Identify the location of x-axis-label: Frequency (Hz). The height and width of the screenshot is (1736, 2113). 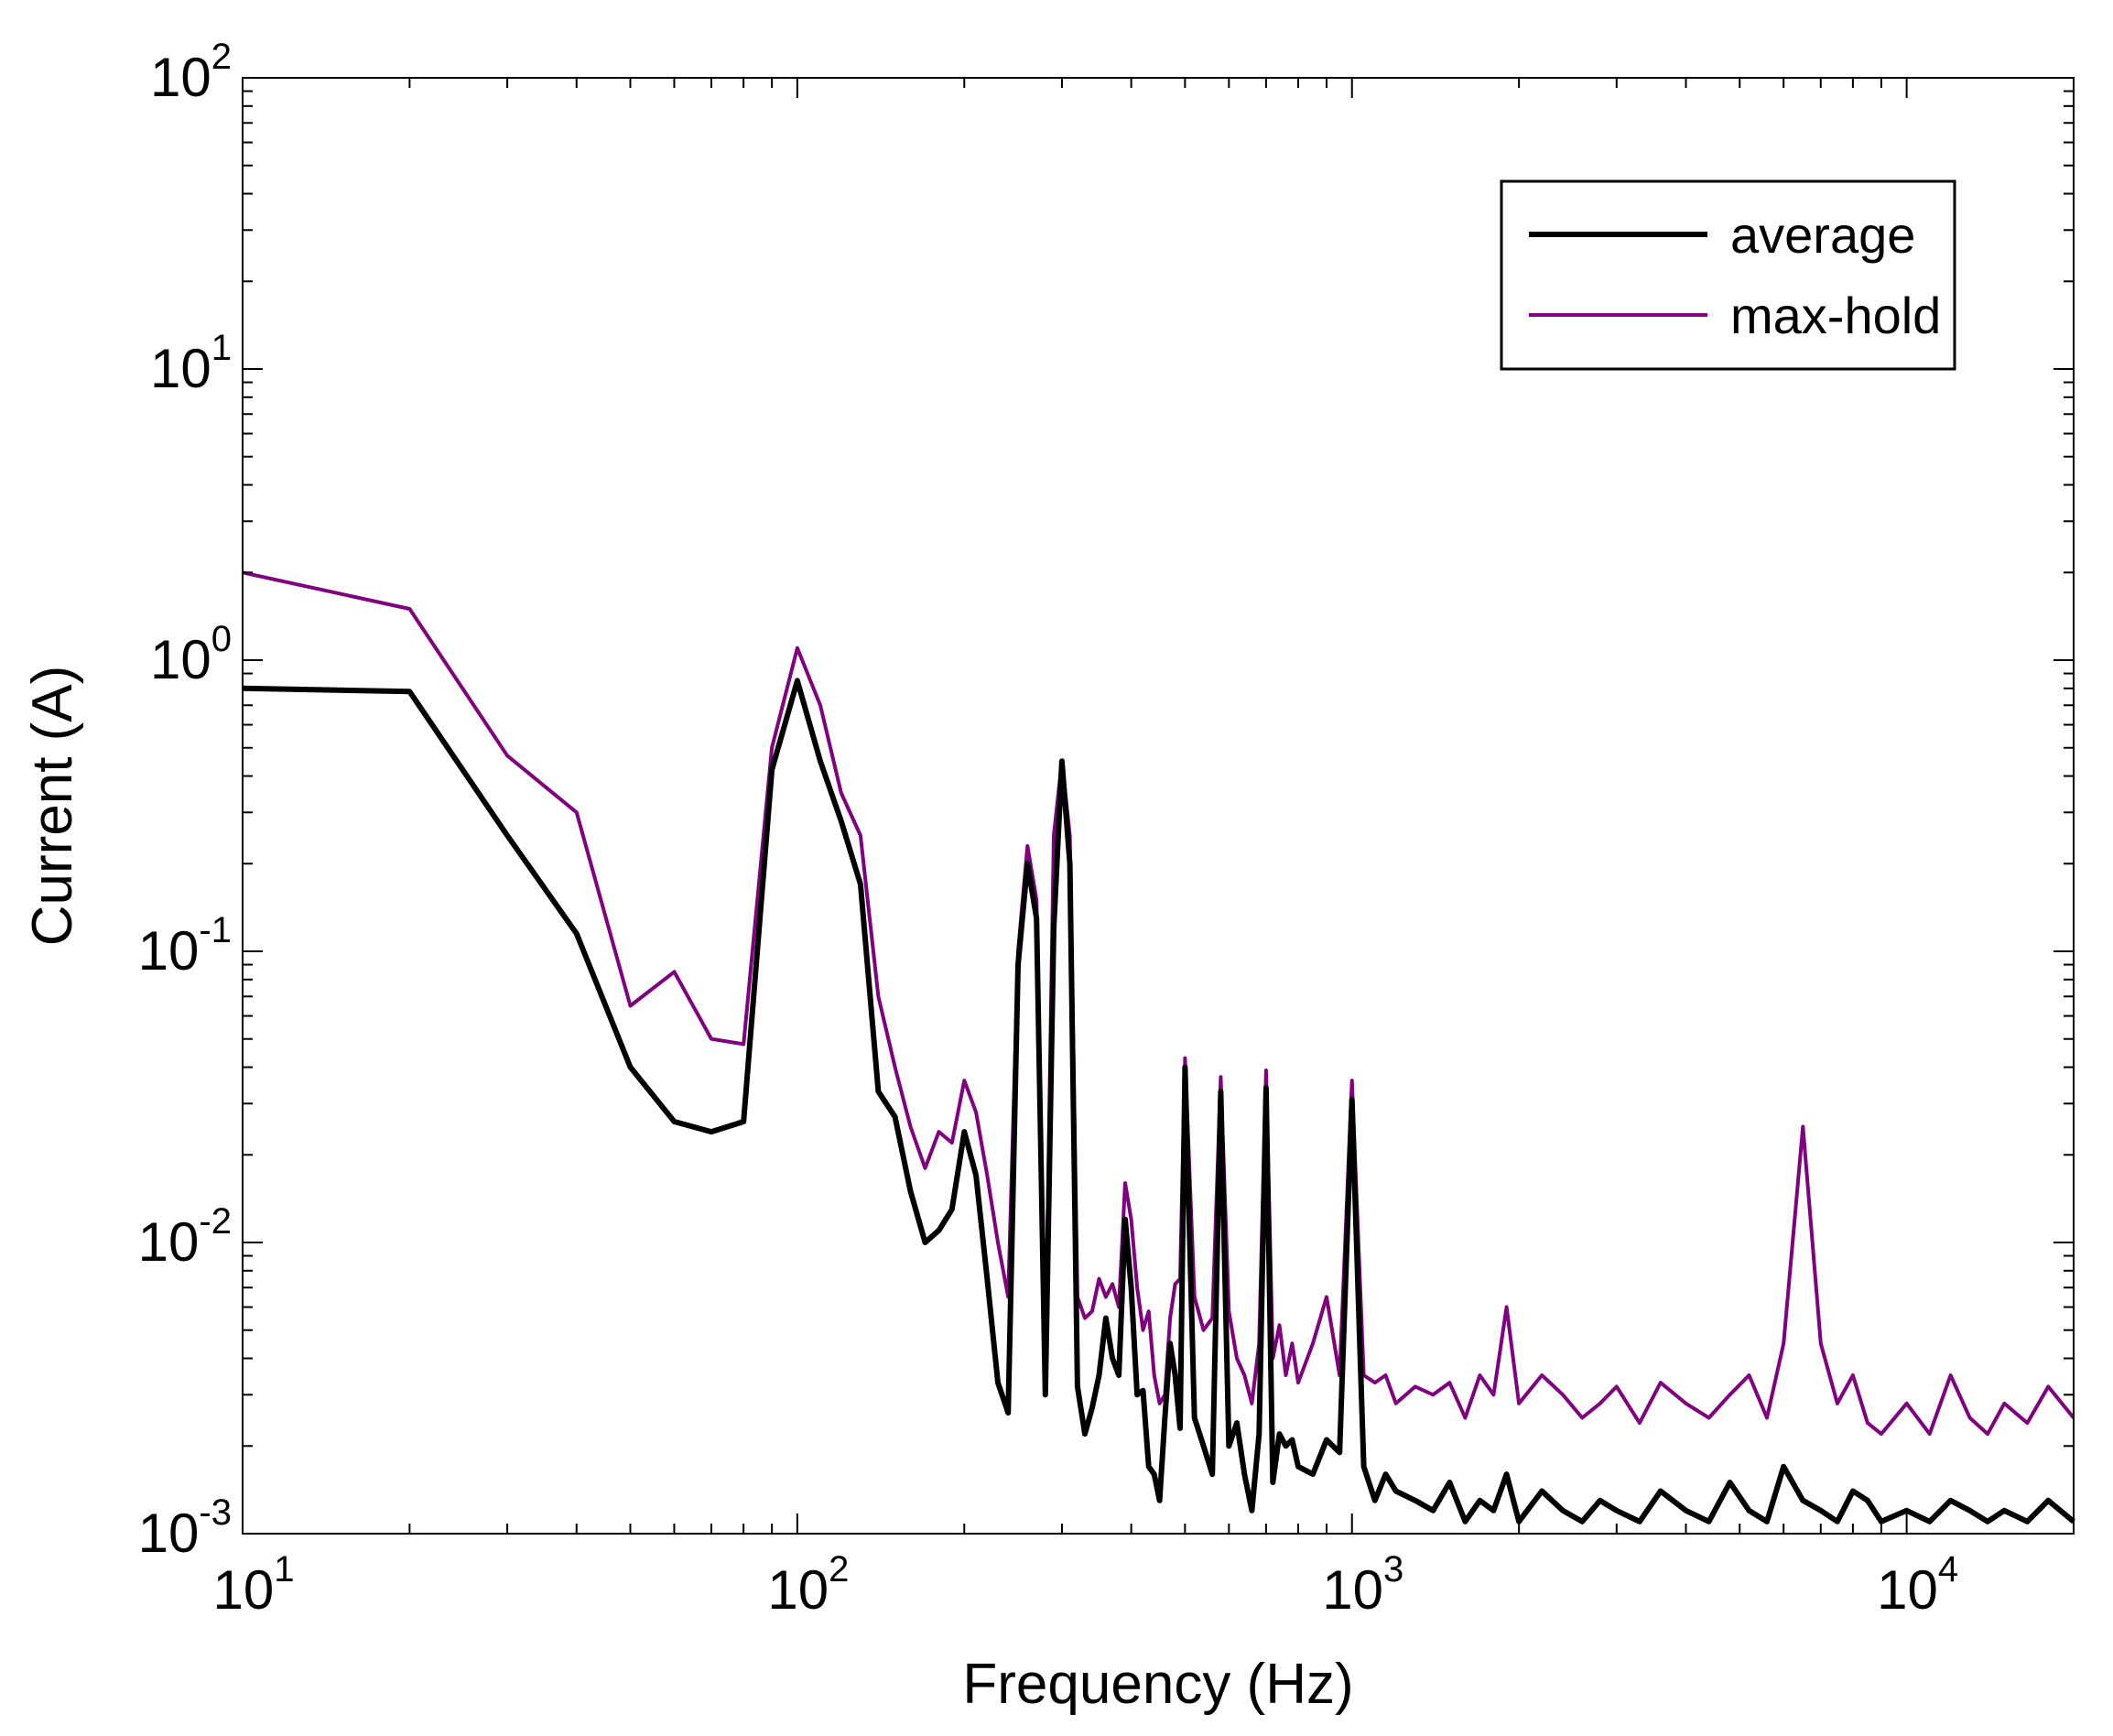
(1158, 1684).